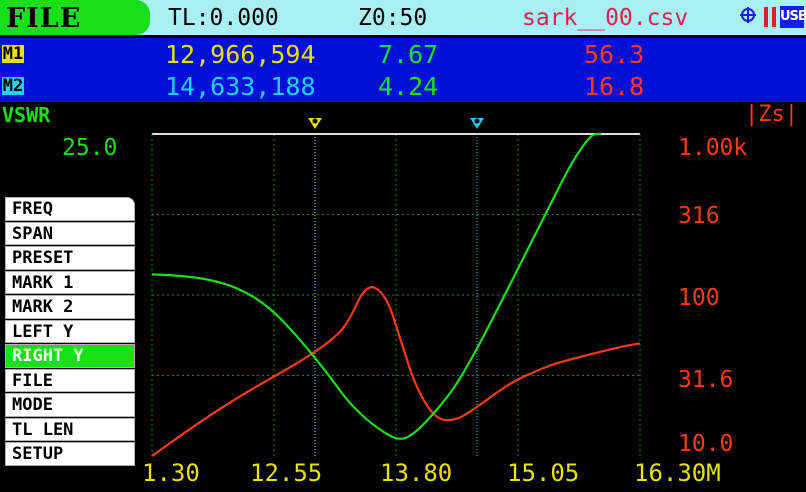 Image resolution: width=806 pixels, height=492 pixels. I want to click on usb-icon: USB, so click(793, 17).